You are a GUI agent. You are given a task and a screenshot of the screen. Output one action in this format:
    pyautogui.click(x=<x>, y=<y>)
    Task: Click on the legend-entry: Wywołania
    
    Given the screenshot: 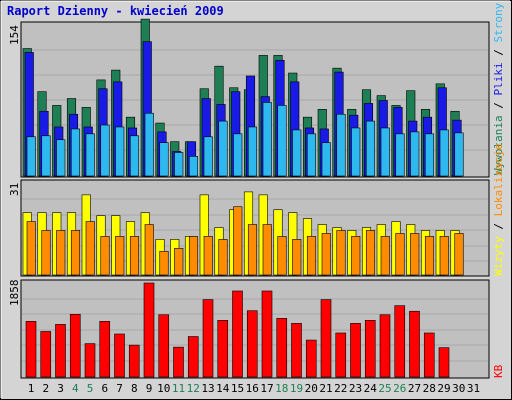 What is the action you would take?
    pyautogui.click(x=498, y=145)
    